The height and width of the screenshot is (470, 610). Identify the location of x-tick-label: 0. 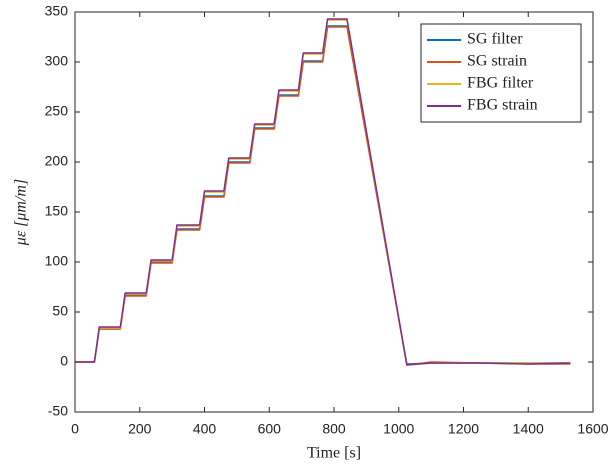
(75, 429).